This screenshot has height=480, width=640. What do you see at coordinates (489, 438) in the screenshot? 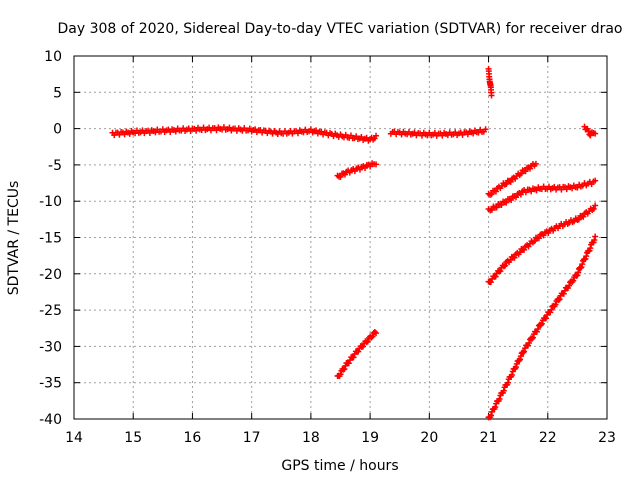
I see `x-tick-label: 21` at bounding box center [489, 438].